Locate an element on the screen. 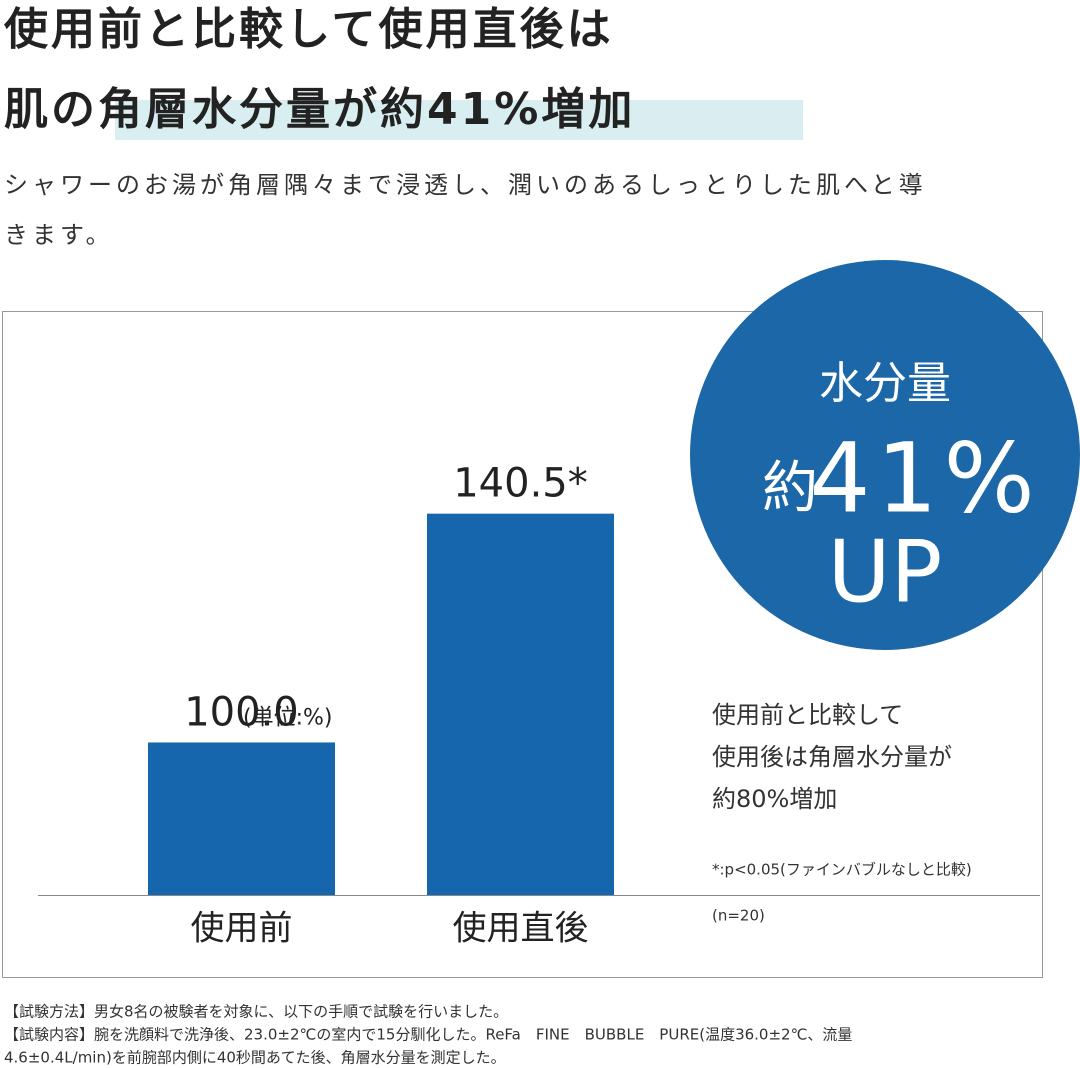 The width and height of the screenshot is (1080, 1068). badge is located at coordinates (885, 455).